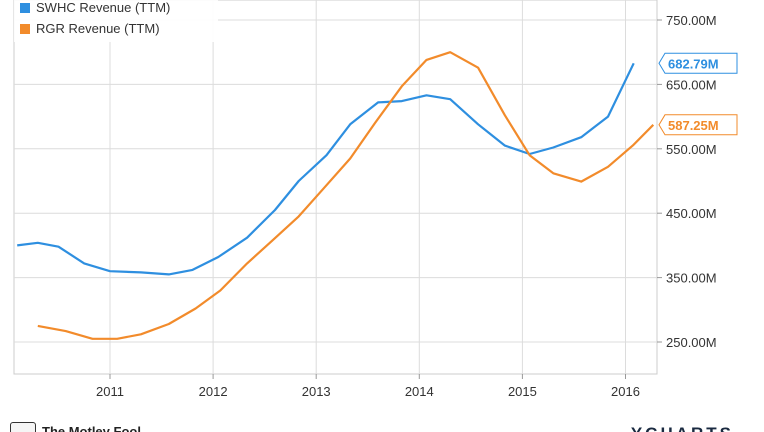 The width and height of the screenshot is (764, 432). Describe the element at coordinates (316, 391) in the screenshot. I see `x-tick-label: 2013` at that location.